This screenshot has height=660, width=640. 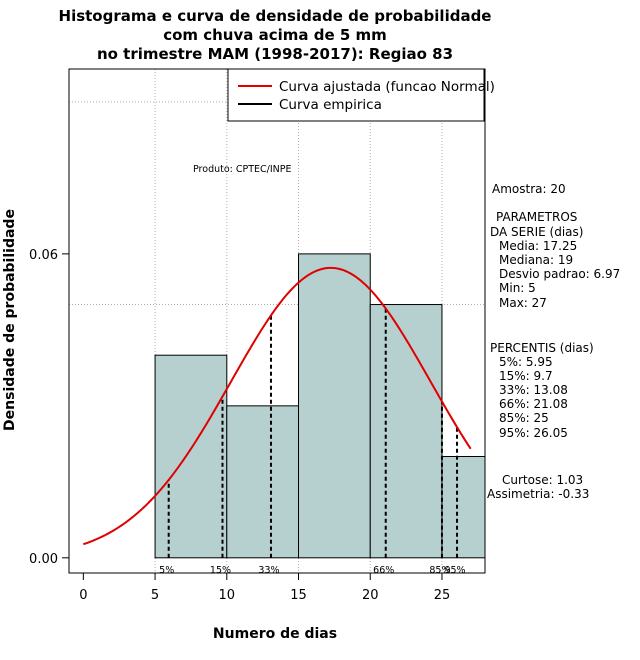 I want to click on x-tick-label-4: 20, so click(x=370, y=595).